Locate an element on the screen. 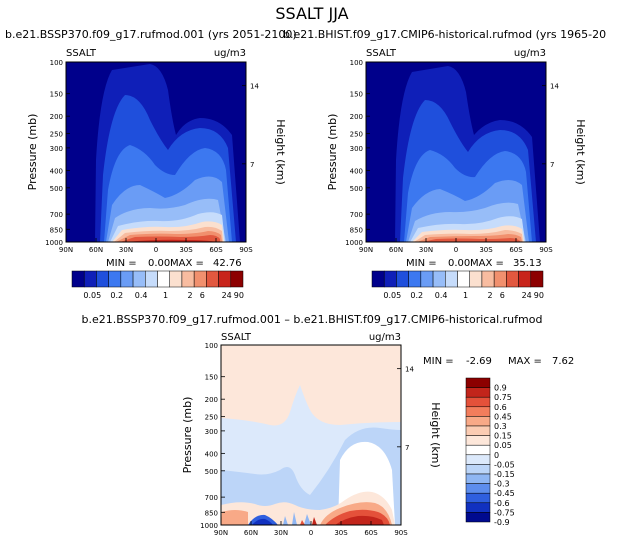 The height and width of the screenshot is (545, 625). page-title: SSALT JJA is located at coordinates (311, 13).